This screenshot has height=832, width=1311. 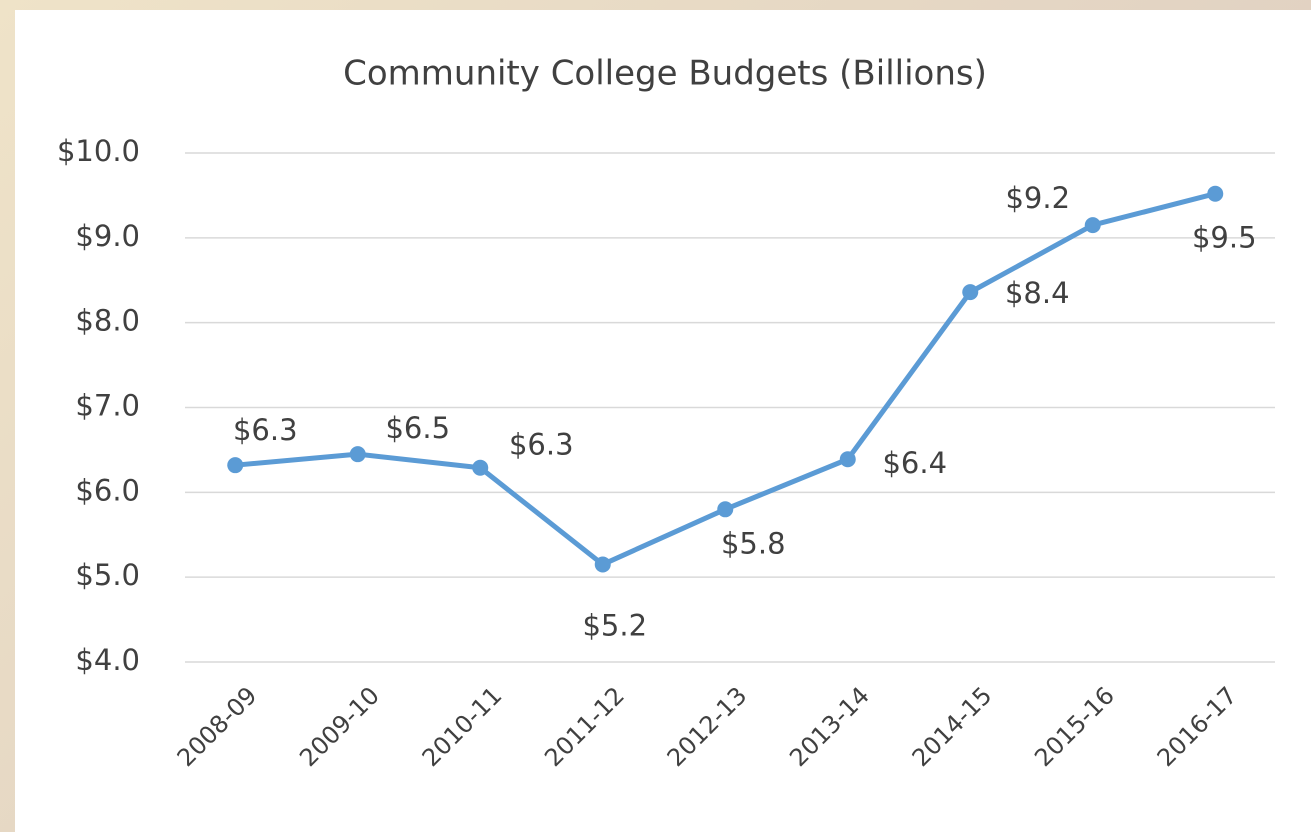 What do you see at coordinates (1037, 198) in the screenshot?
I see `data-label: $9.2` at bounding box center [1037, 198].